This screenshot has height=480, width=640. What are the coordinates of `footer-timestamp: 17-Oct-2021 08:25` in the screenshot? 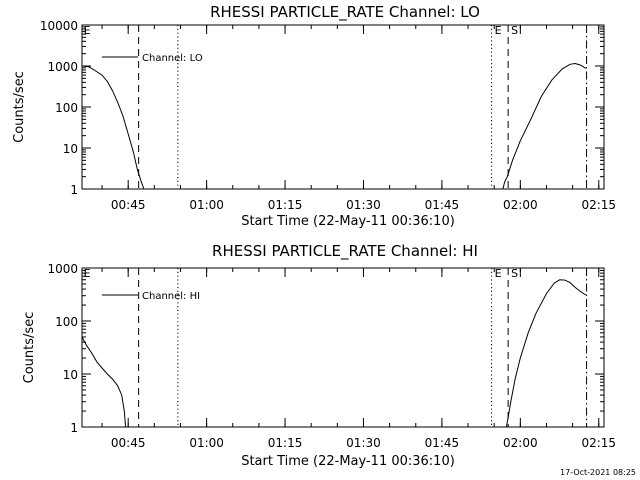 It's located at (598, 472).